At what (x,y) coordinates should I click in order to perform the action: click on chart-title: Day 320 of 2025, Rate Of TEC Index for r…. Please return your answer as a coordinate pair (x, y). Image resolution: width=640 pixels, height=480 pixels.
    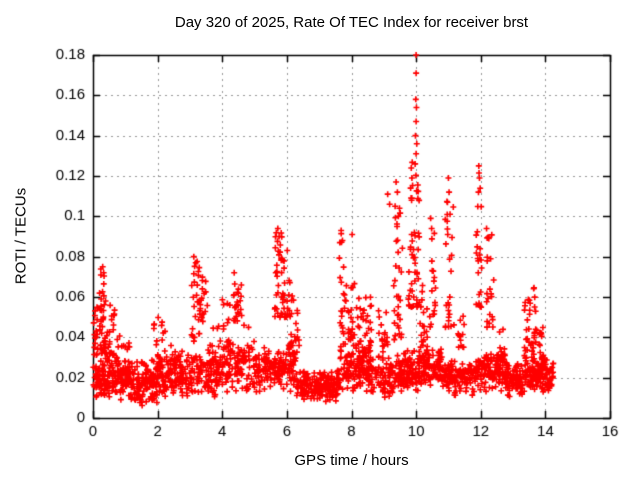
    Looking at the image, I should click on (351, 22).